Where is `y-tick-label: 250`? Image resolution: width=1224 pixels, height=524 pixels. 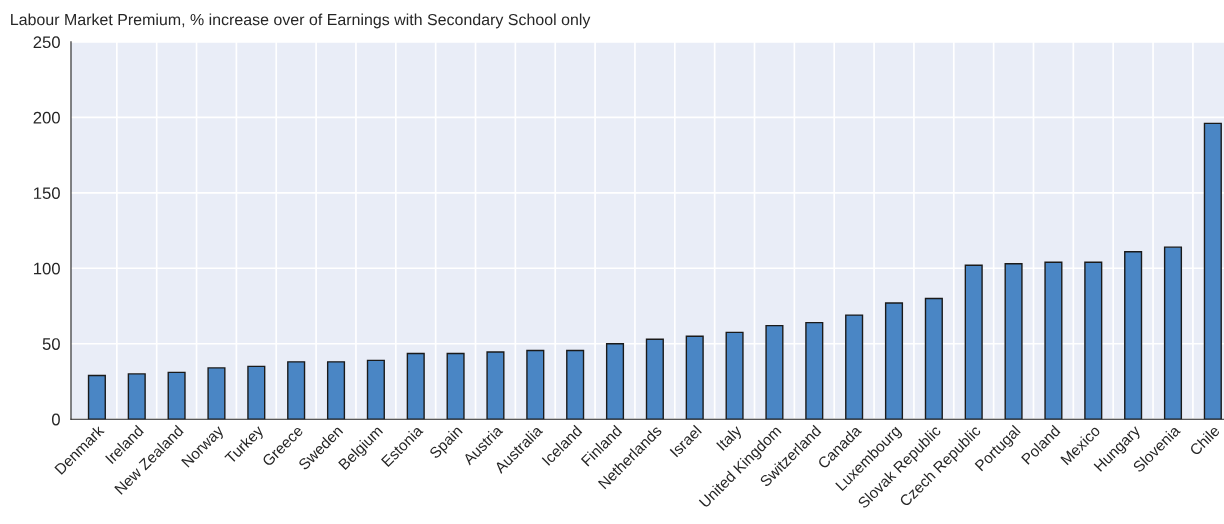
y-tick-label: 250 is located at coordinates (46, 42).